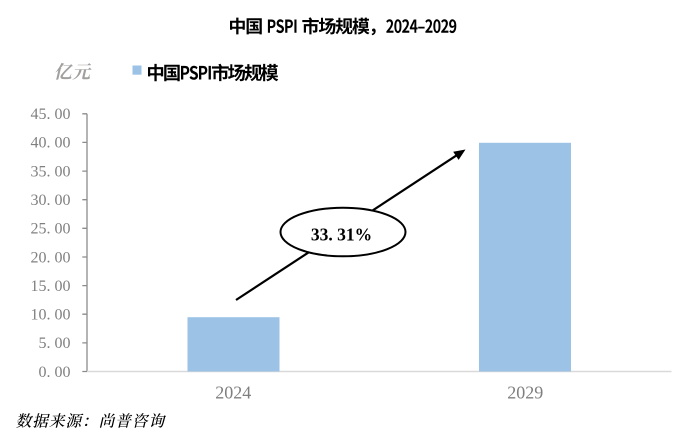 The image size is (693, 437). Describe the element at coordinates (51, 286) in the screenshot. I see `svg-text: 15. 00` at that location.